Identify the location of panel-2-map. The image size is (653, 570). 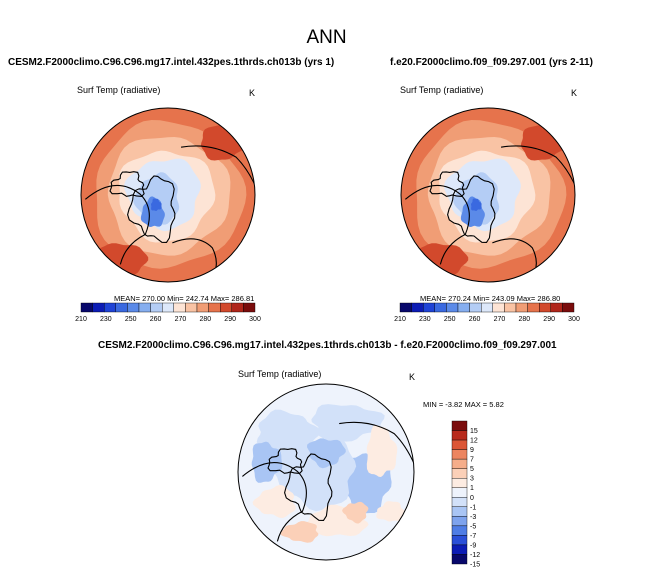
(488, 195).